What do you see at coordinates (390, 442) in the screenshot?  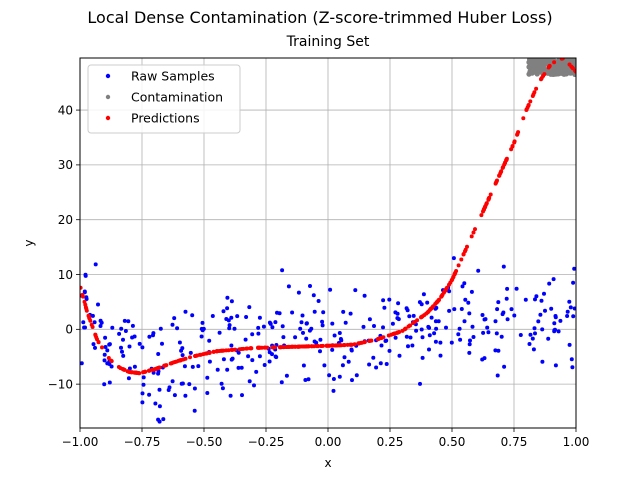 I see `x-tick-label: 0.25` at bounding box center [390, 442].